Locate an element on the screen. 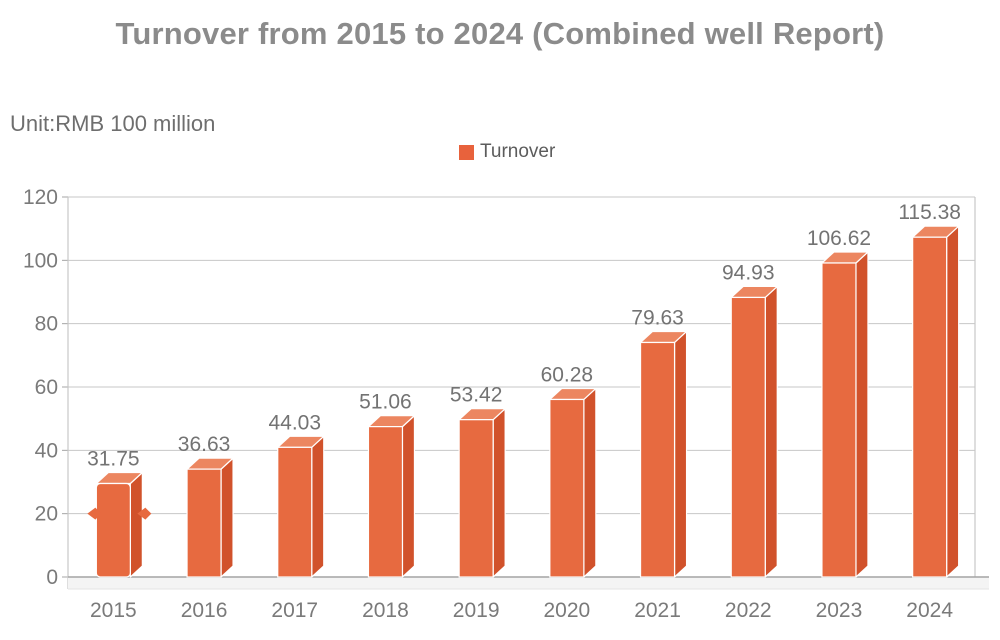  y-axis-label: 80 is located at coordinates (46, 324).